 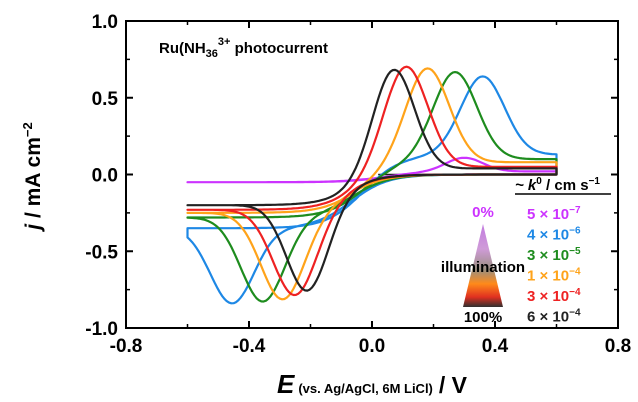 I want to click on chart-title: Ru(NH363+ photocurrent, so click(x=243, y=48).